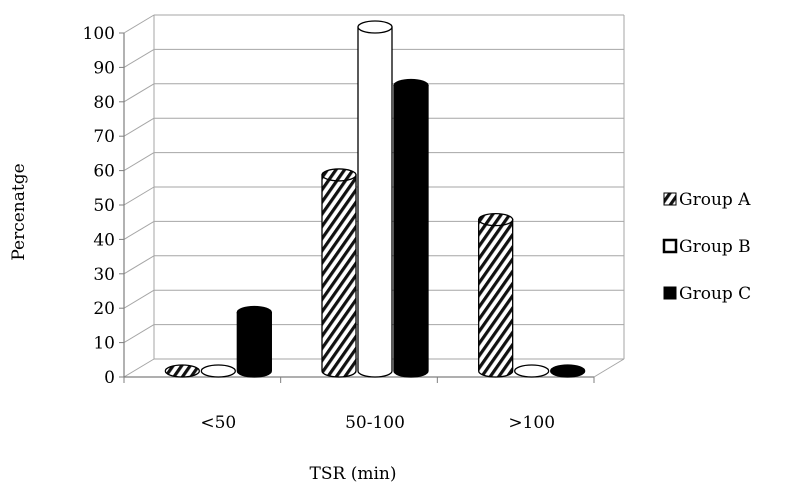 This screenshot has width=800, height=495. What do you see at coordinates (104, 172) in the screenshot?
I see `y-tick-label: 60` at bounding box center [104, 172].